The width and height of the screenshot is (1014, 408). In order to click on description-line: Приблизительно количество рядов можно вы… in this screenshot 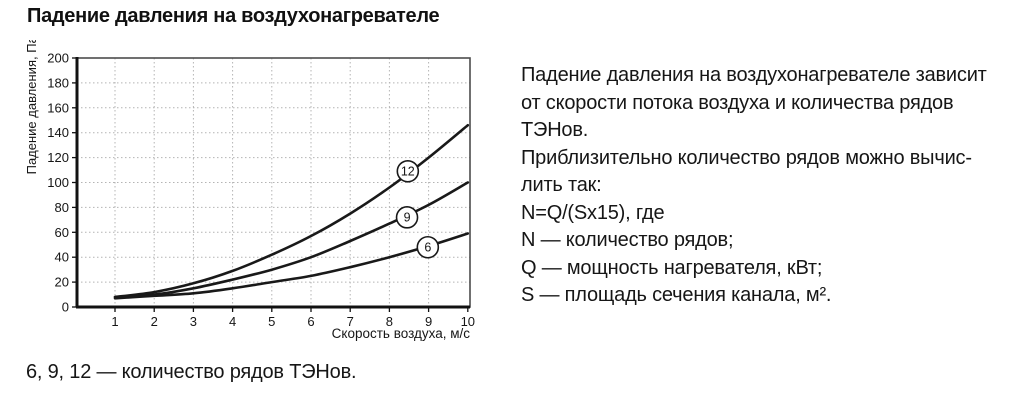, I will do `click(746, 157)`.